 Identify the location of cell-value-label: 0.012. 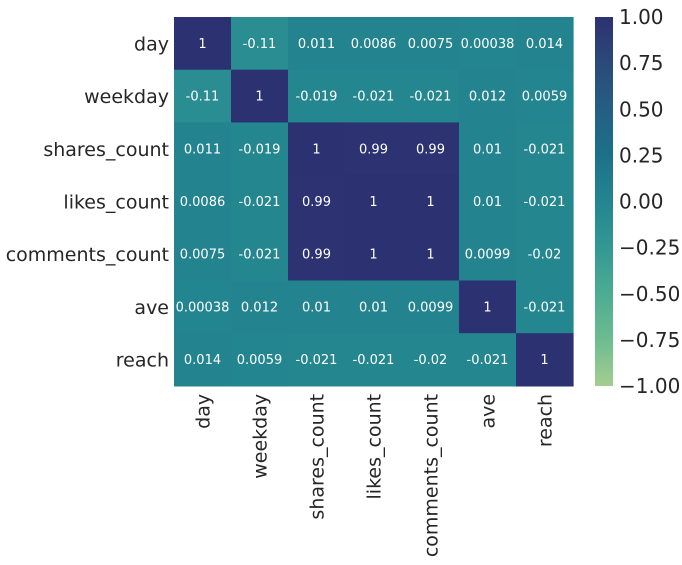
(259, 307).